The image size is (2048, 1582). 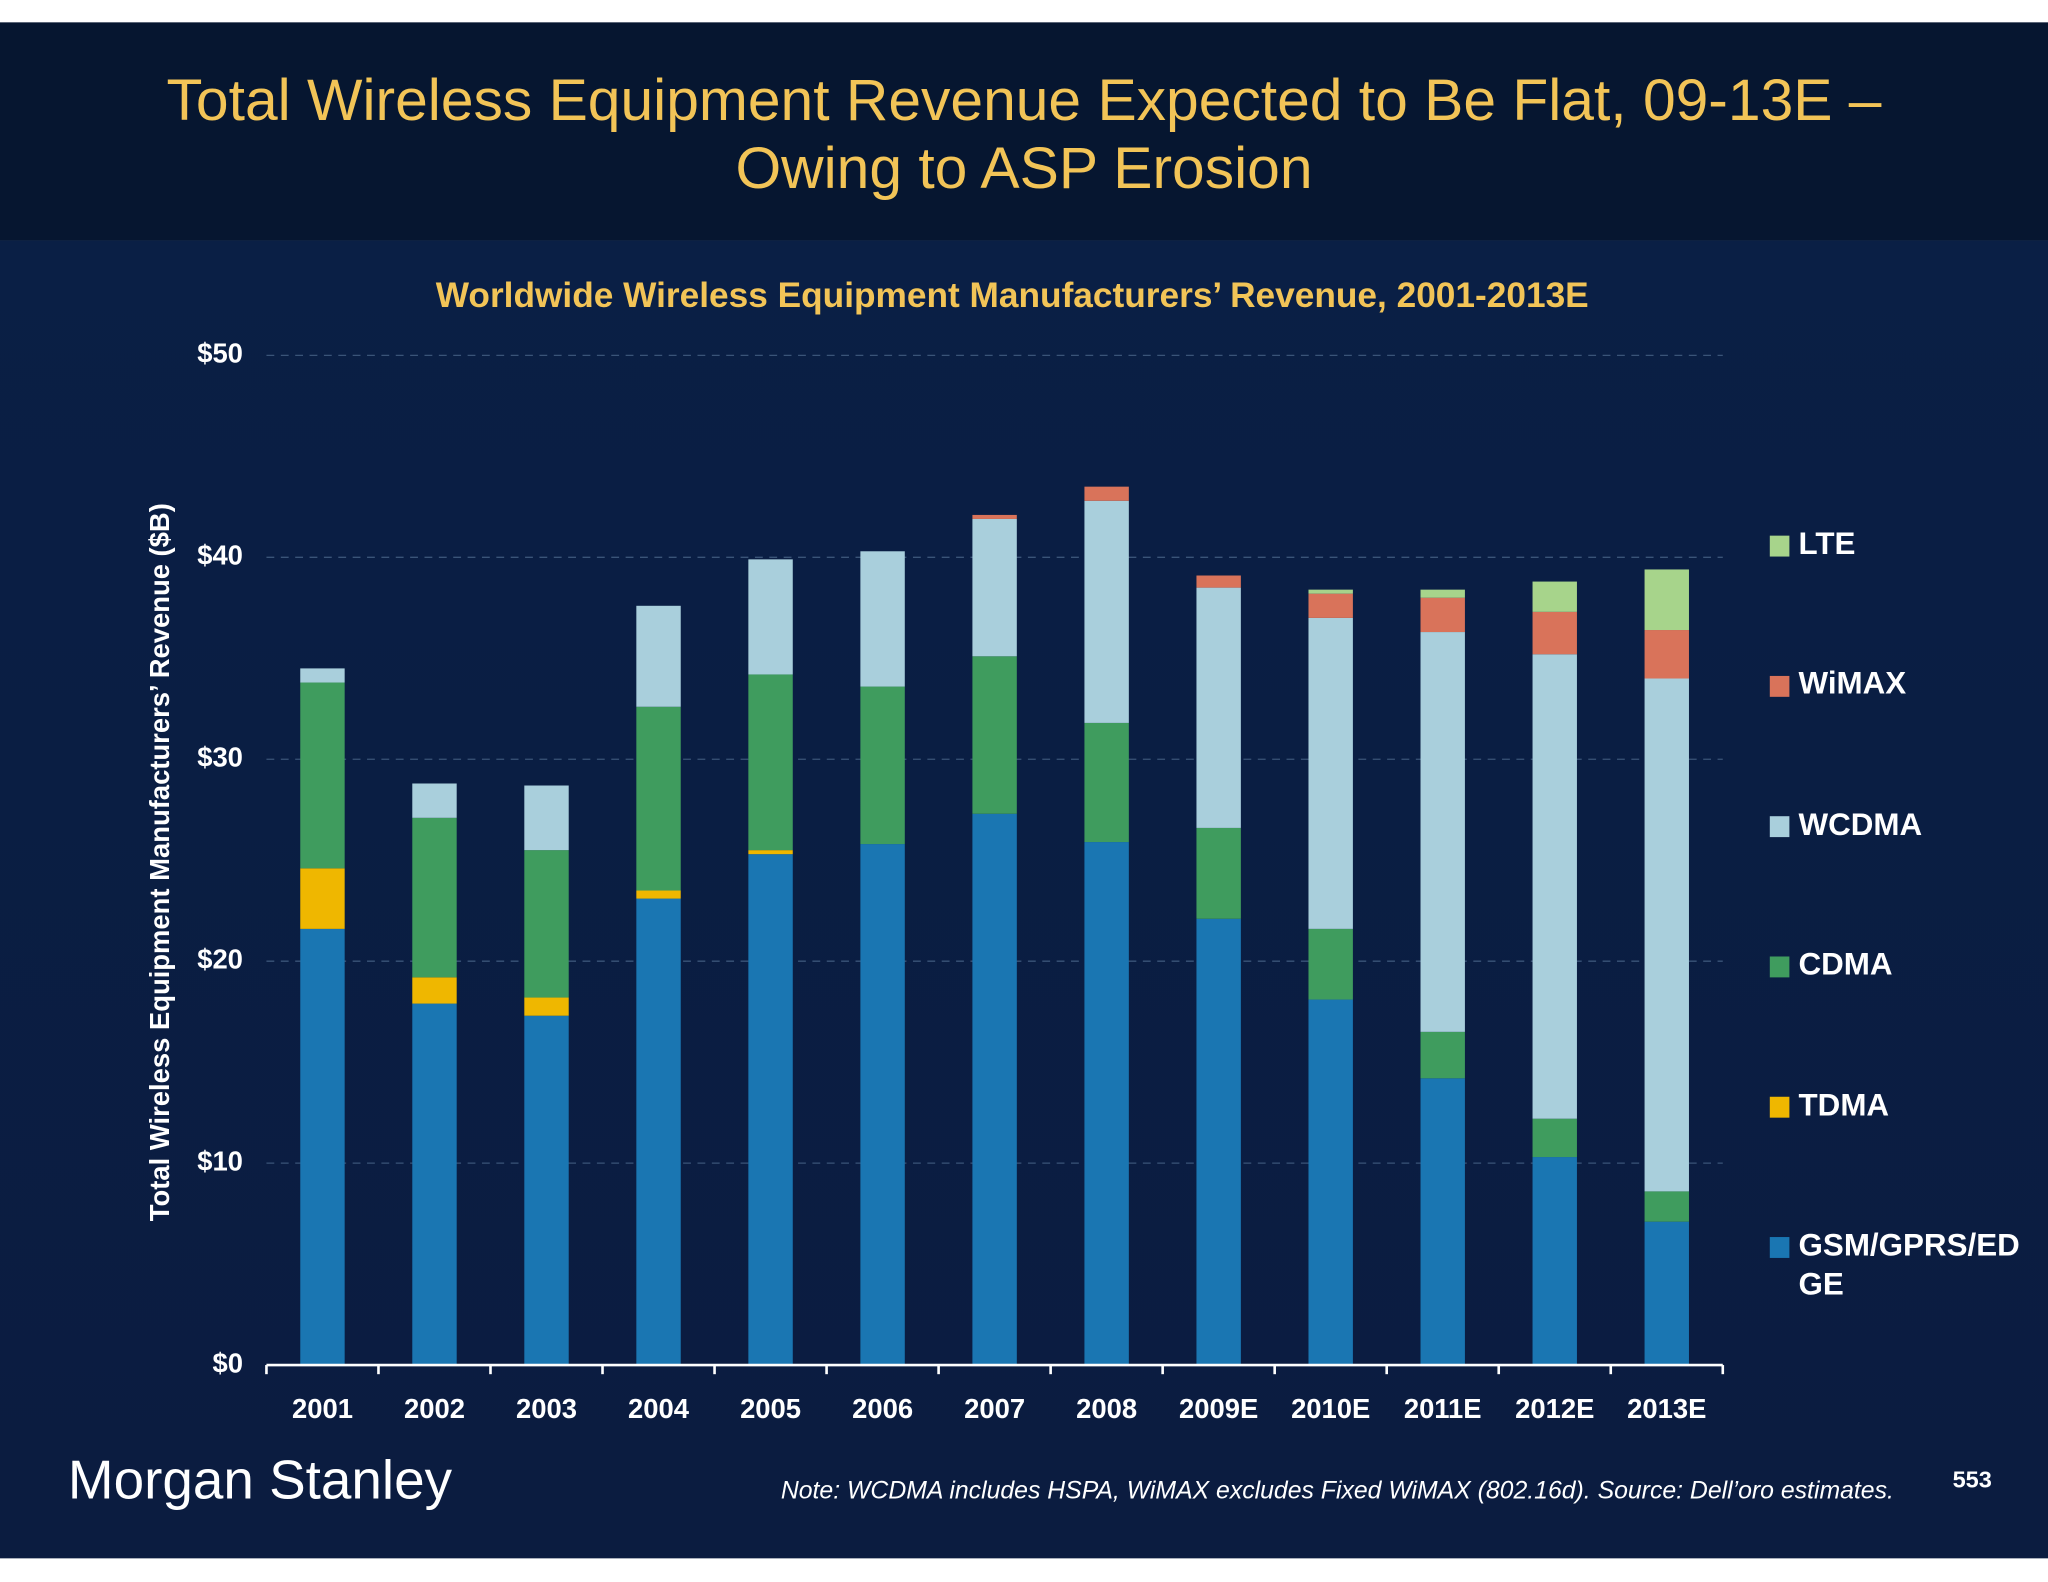 I want to click on legend-label: GSM/GPRS/EDGE, so click(x=1909, y=1265).